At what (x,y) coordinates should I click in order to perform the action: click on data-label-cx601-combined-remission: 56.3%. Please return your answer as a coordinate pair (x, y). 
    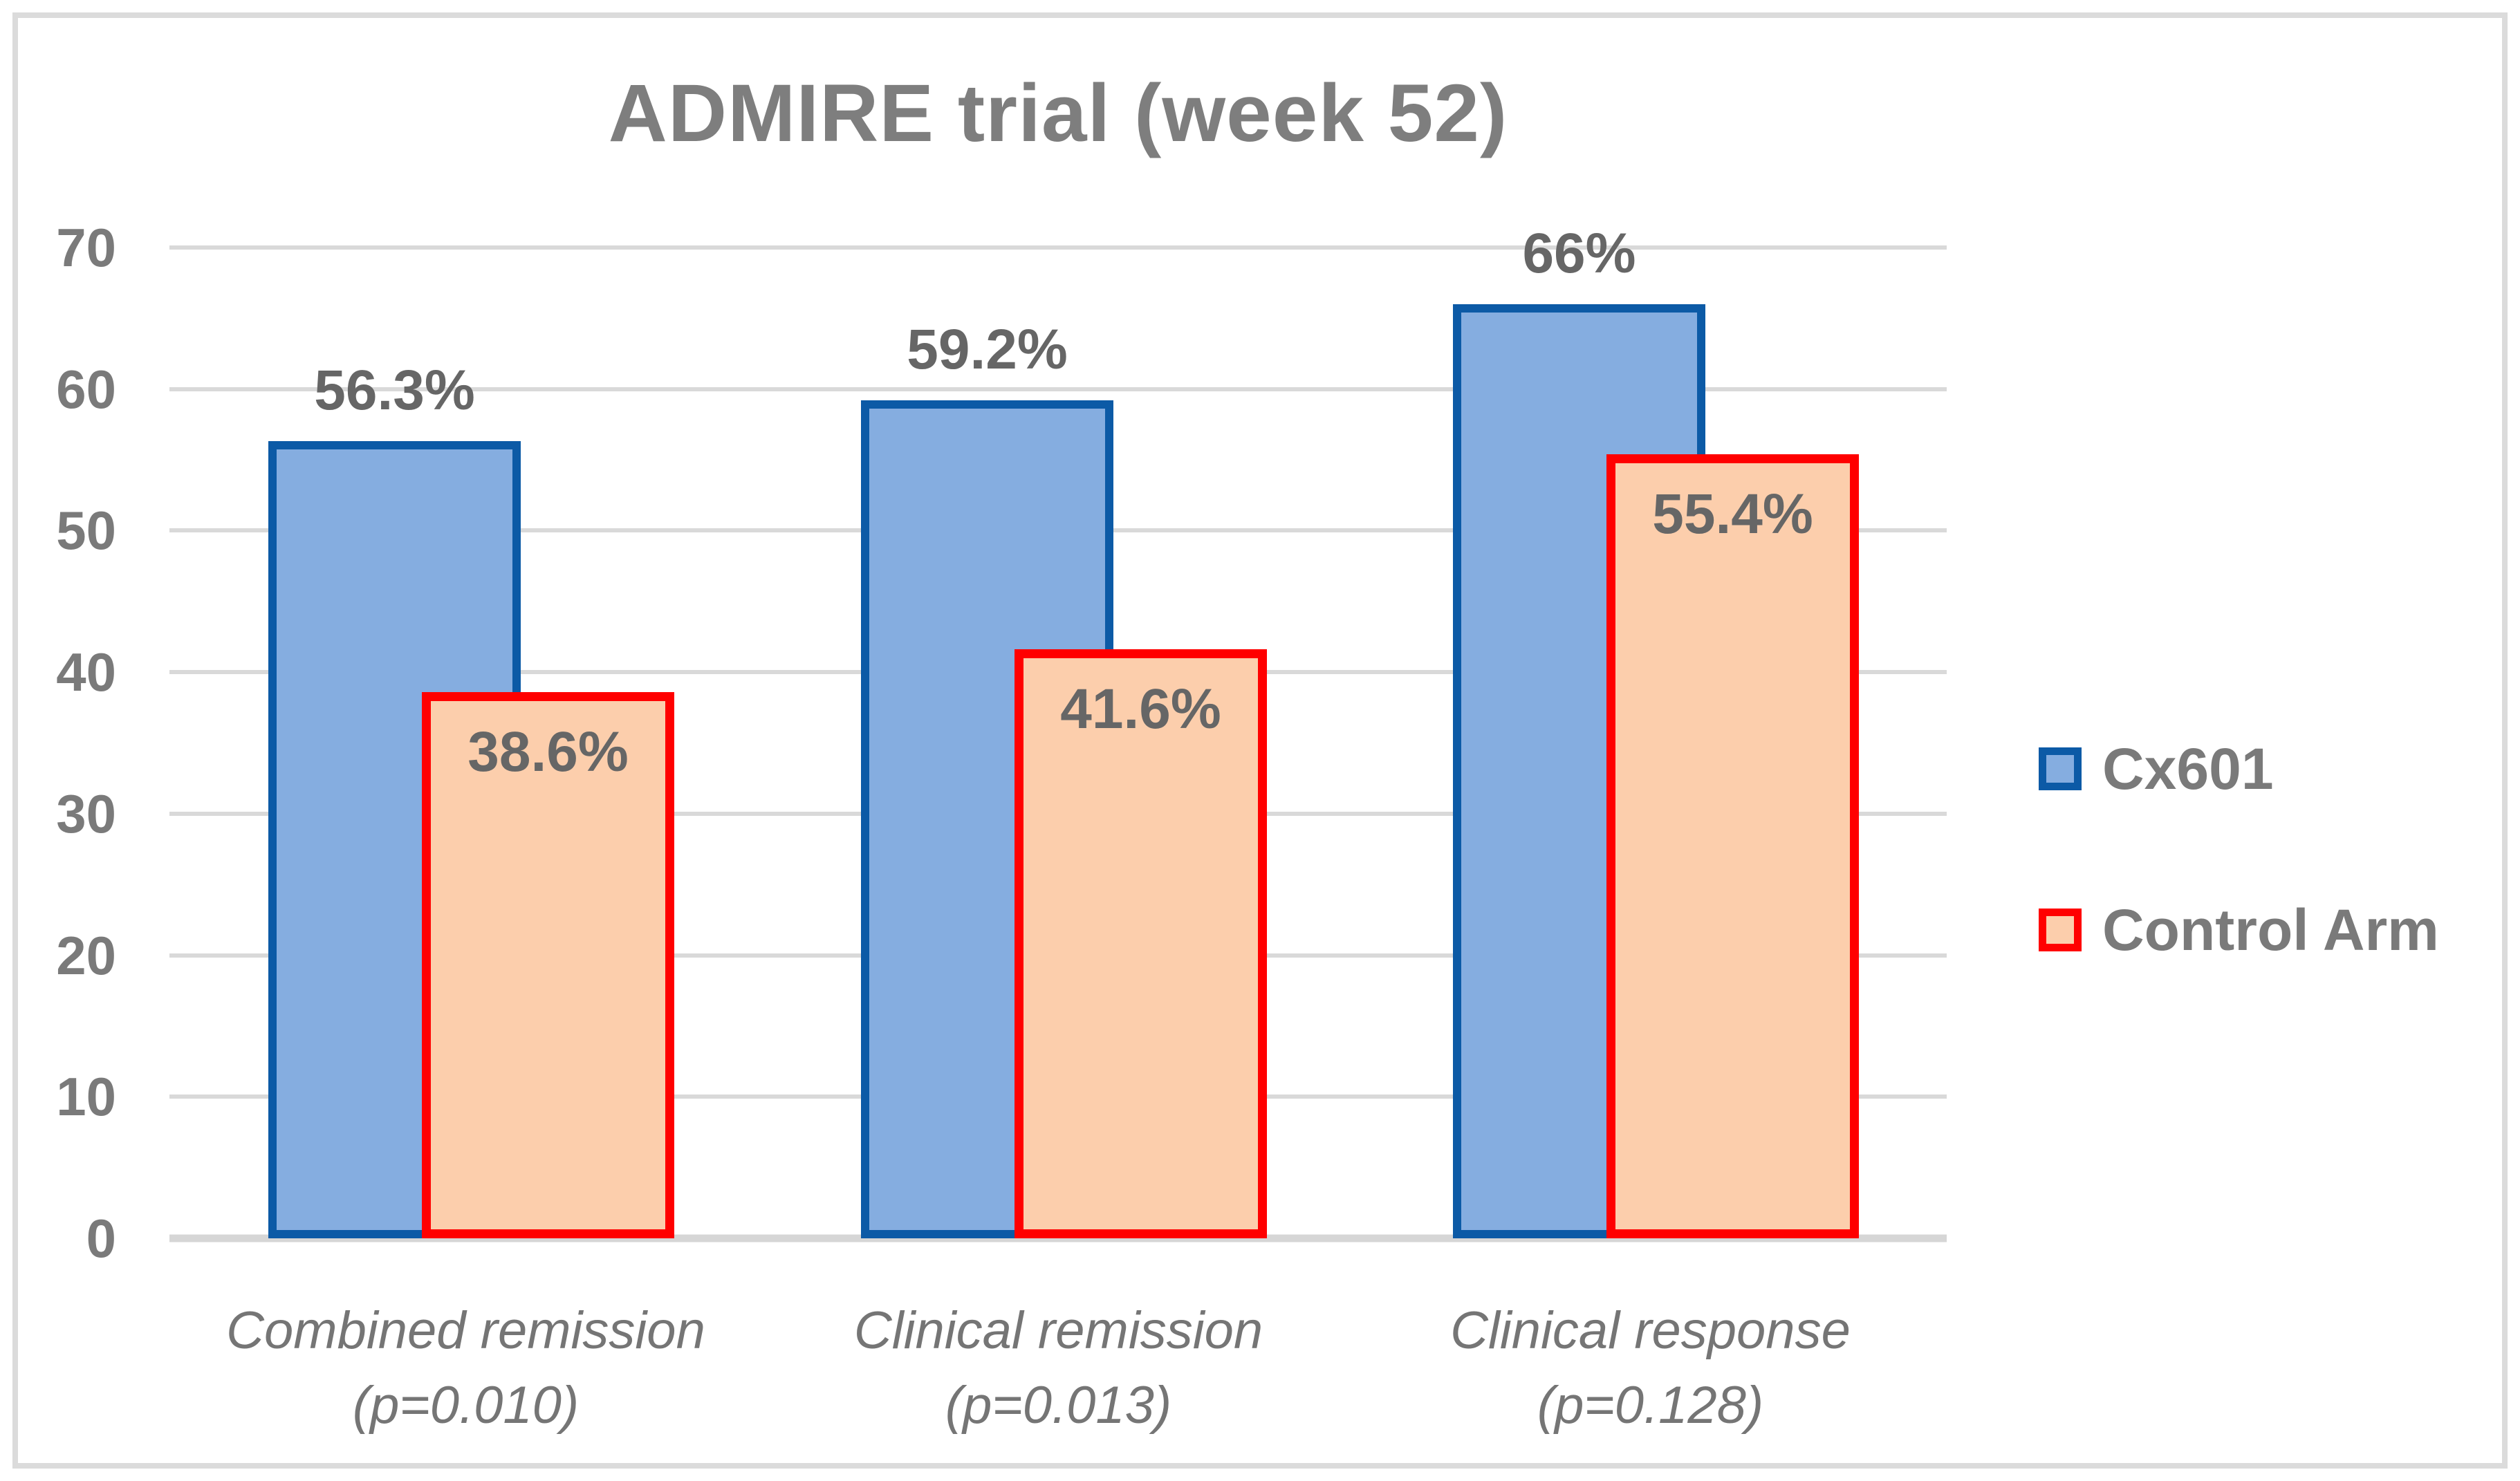
    Looking at the image, I should click on (394, 391).